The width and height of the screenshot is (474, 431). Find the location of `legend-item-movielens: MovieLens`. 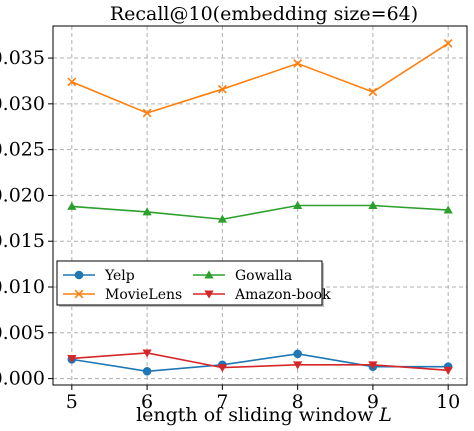

legend-item-movielens: MovieLens is located at coordinates (122, 295).